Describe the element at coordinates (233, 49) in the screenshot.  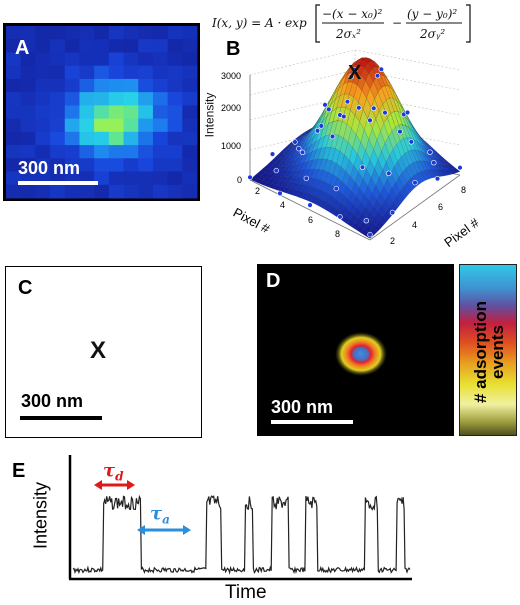
I see `panel-b-label: B` at that location.